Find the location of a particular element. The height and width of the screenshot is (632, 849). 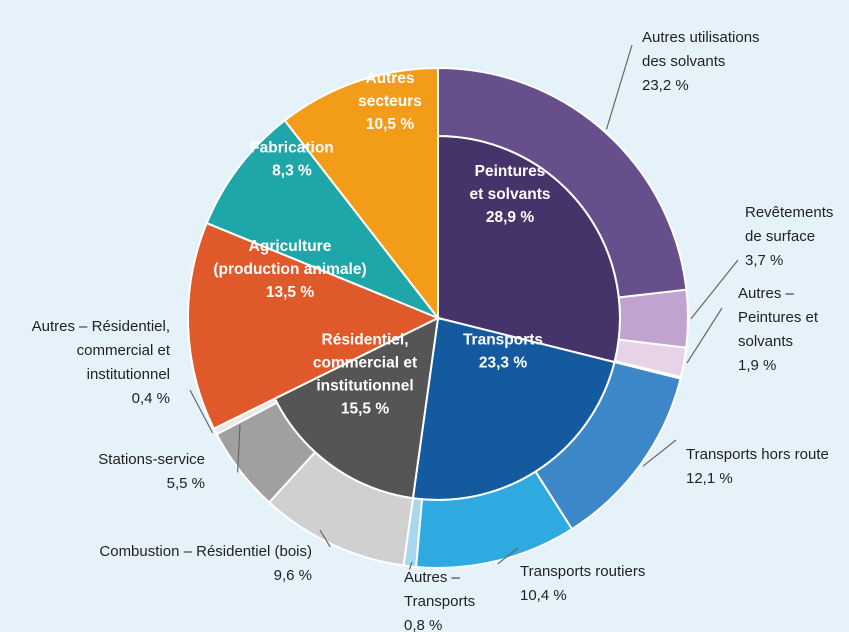

sector-label: 23,3 % is located at coordinates (503, 363).